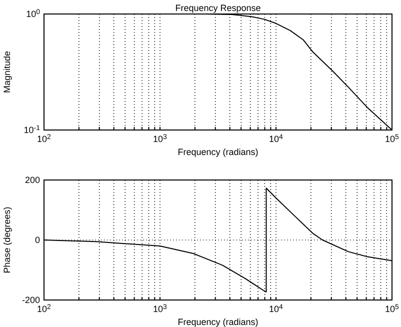 This screenshot has height=327, width=401. What do you see at coordinates (37, 240) in the screenshot?
I see `y-tick-label: 0` at bounding box center [37, 240].